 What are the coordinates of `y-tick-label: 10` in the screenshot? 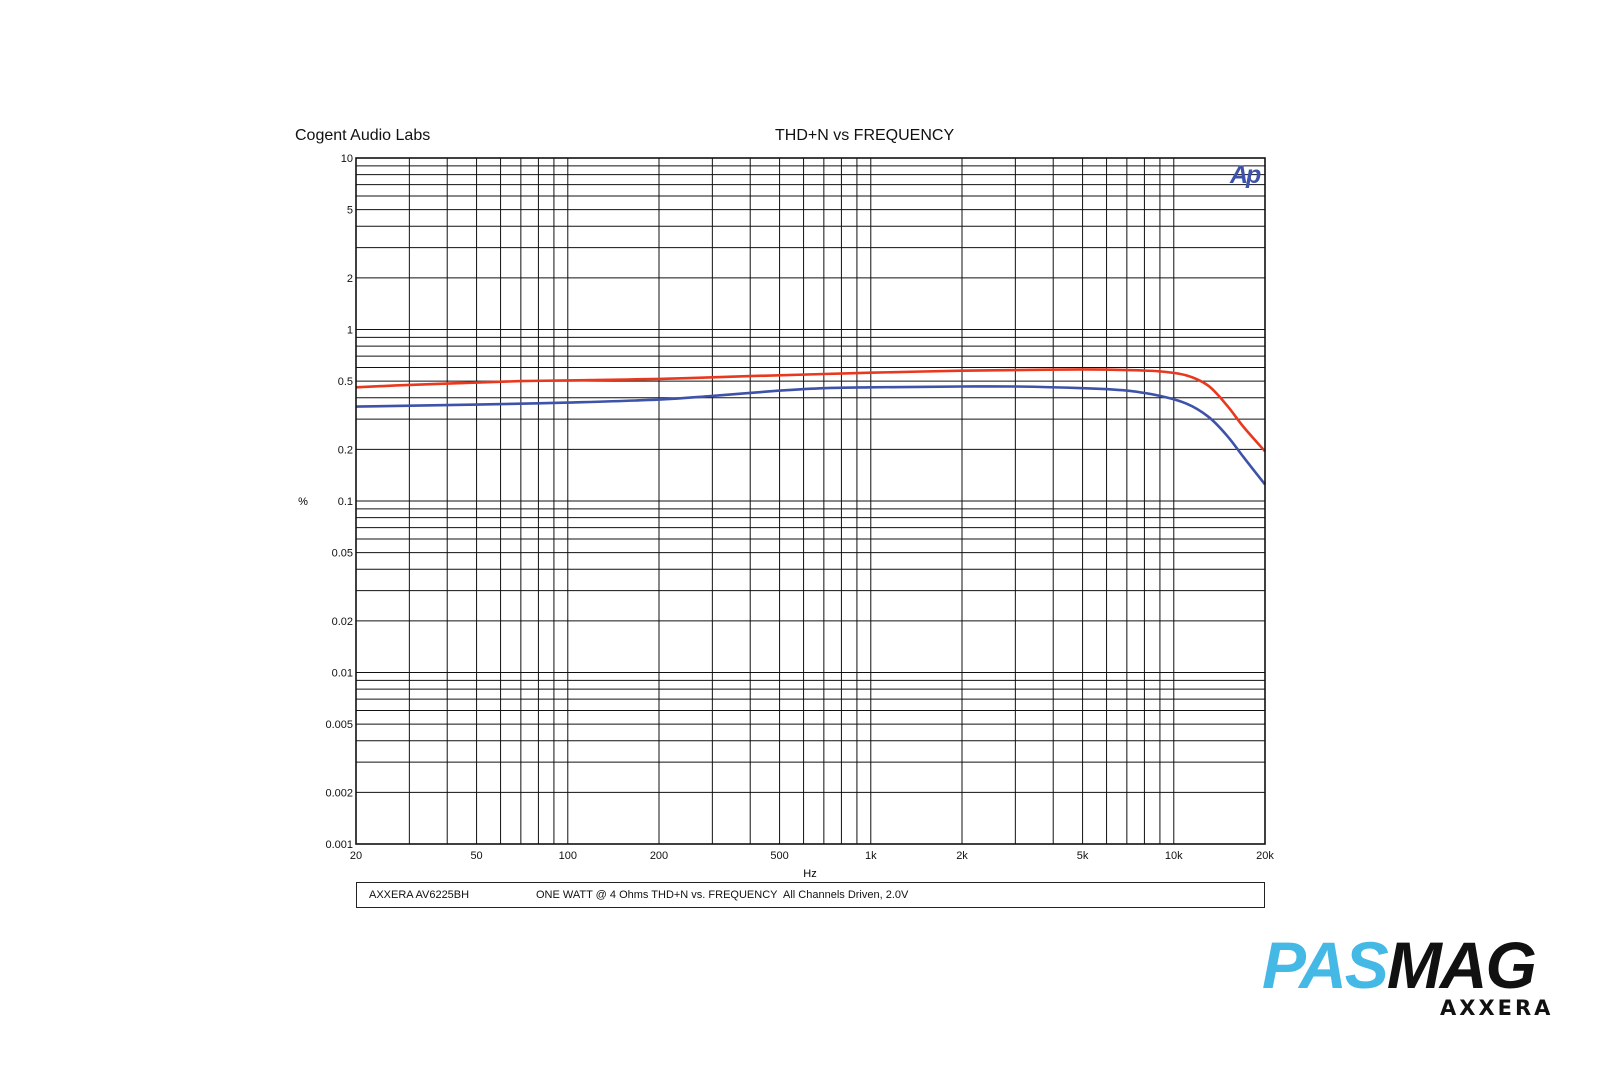 It's located at (347, 159).